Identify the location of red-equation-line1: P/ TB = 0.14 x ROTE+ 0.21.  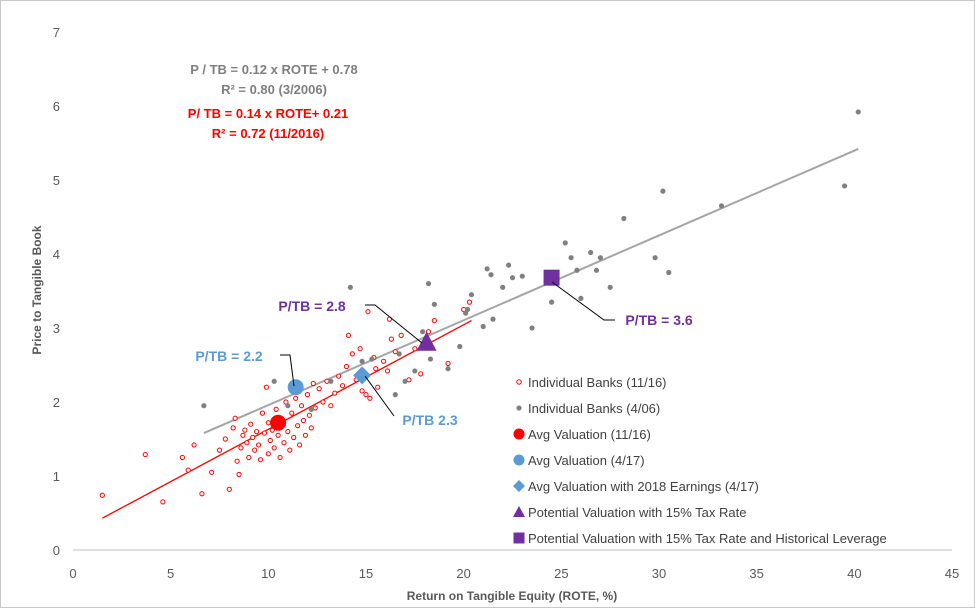
(268, 113).